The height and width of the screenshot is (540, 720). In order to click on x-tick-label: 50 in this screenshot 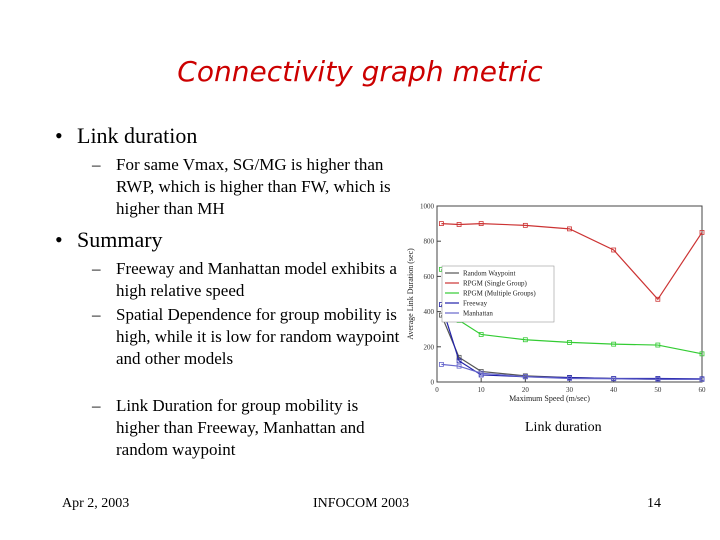, I will do `click(658, 390)`.